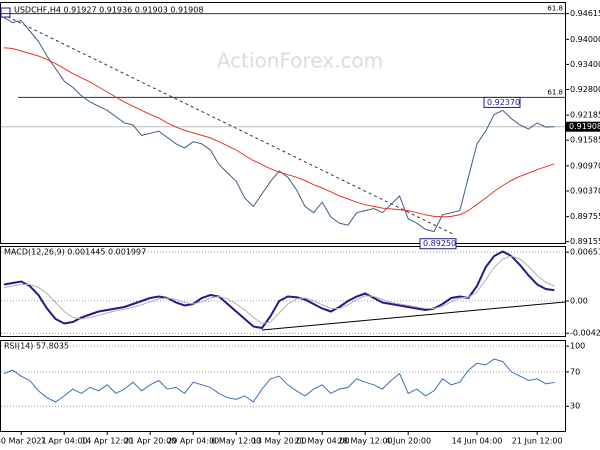 This screenshot has height=450, width=600. What do you see at coordinates (585, 190) in the screenshot?
I see `y-tick-label: 0.90370` at bounding box center [585, 190].